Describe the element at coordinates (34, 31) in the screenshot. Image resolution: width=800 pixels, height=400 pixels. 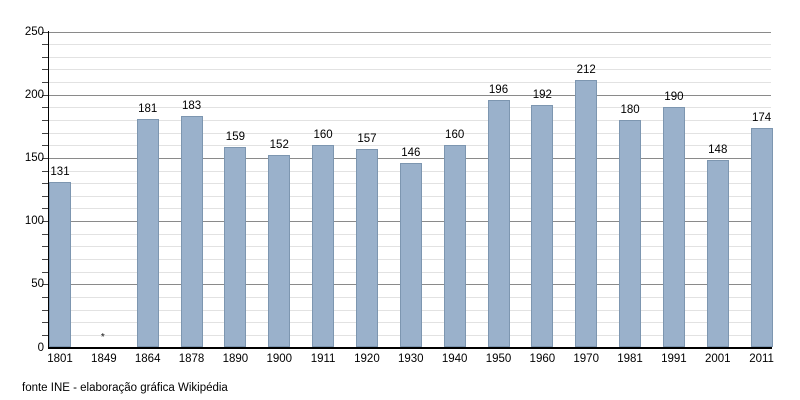
I see `y-tick-label: 250` at that location.